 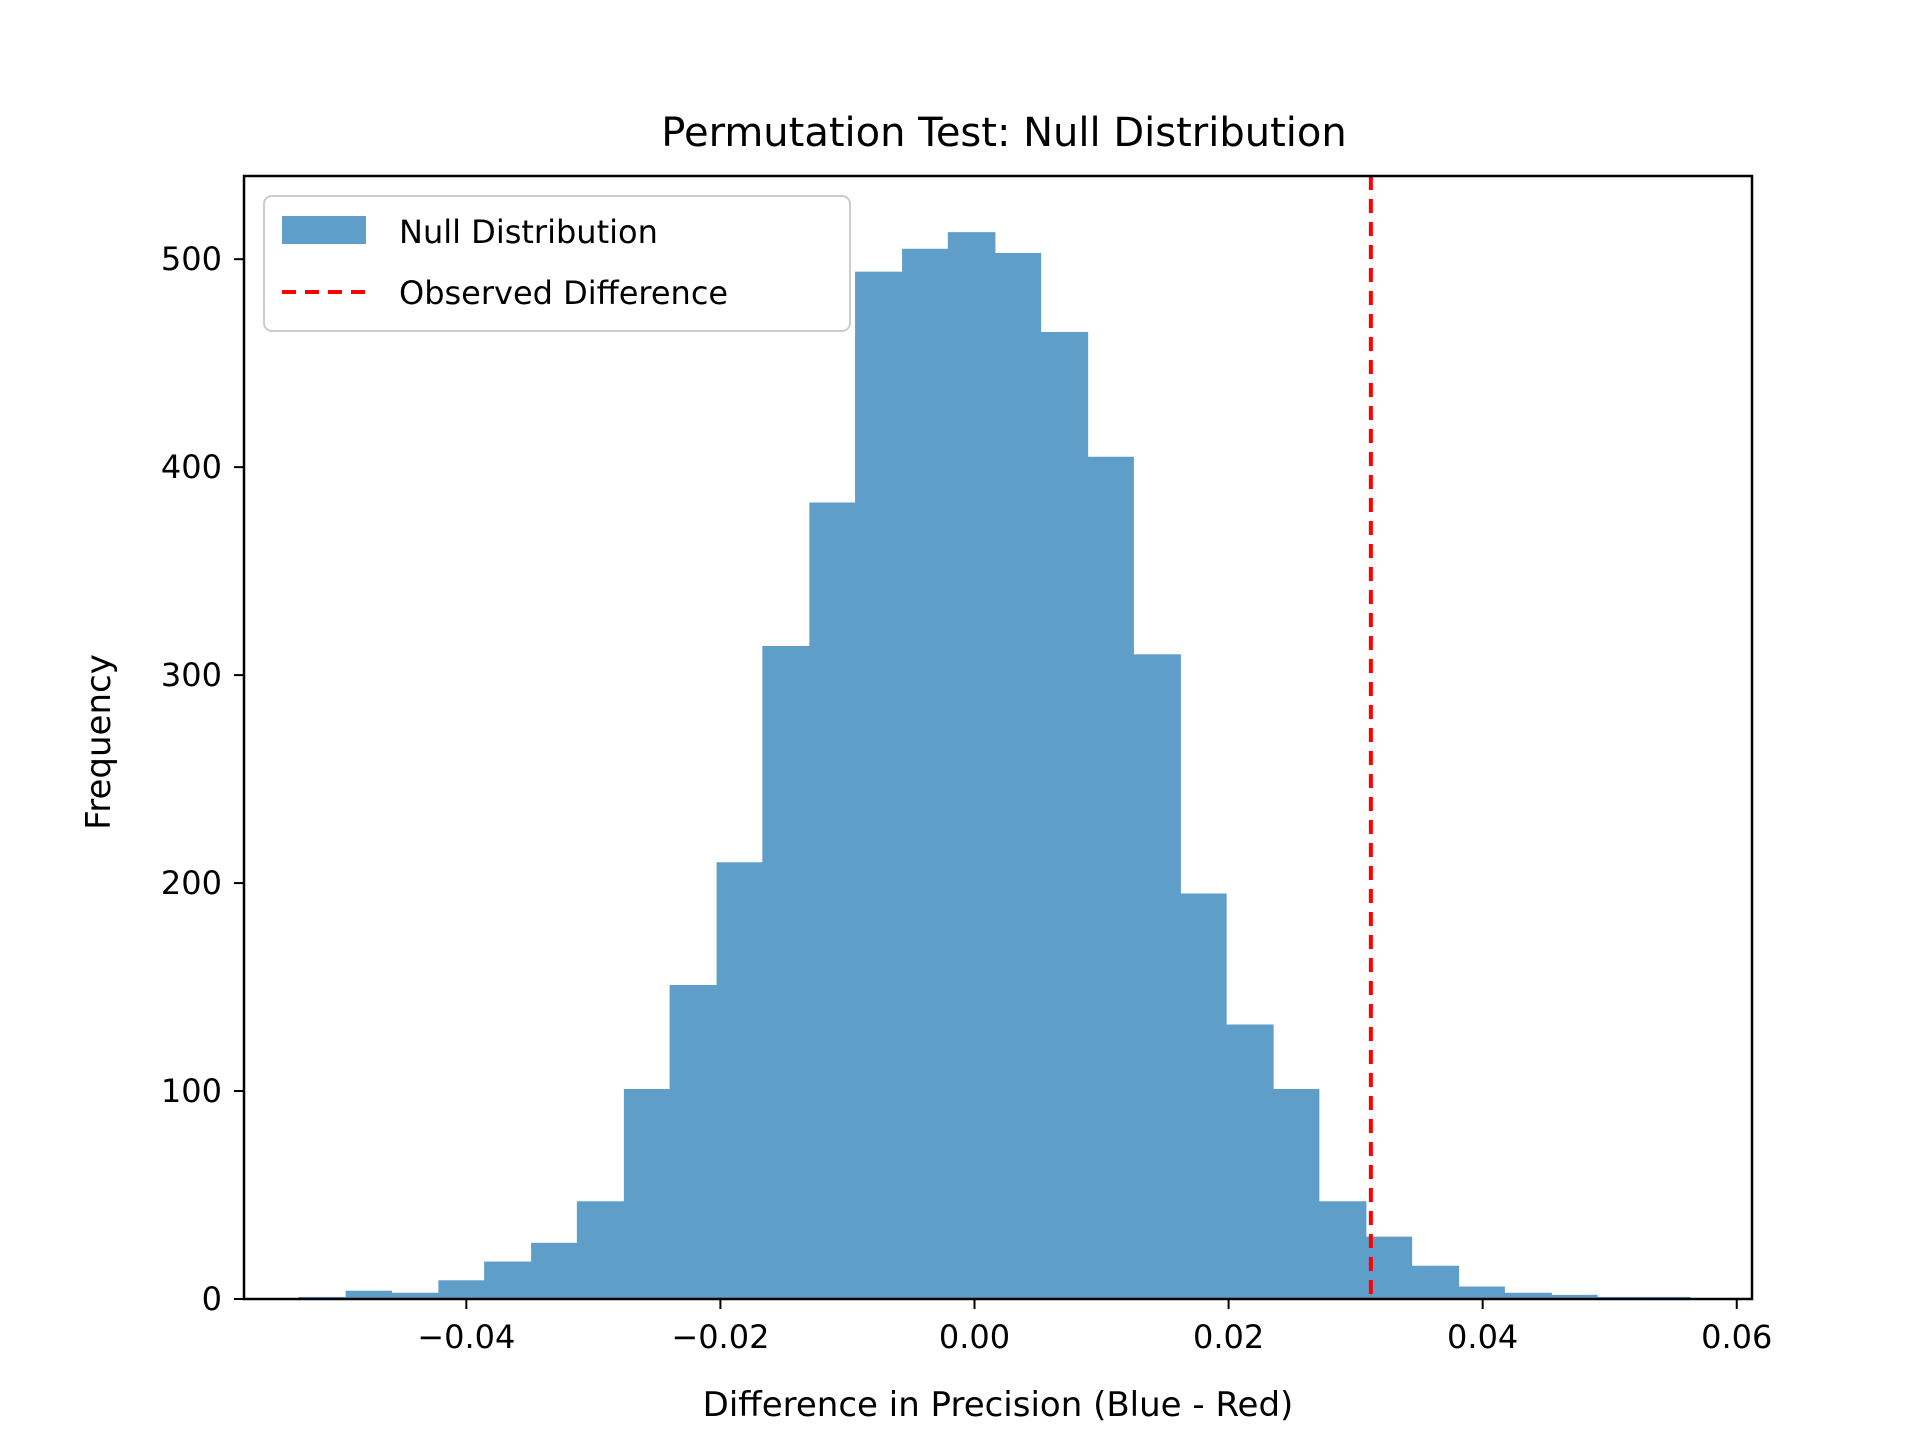 What do you see at coordinates (528, 232) in the screenshot?
I see `legend-label-null-distribution: Null Distribution` at bounding box center [528, 232].